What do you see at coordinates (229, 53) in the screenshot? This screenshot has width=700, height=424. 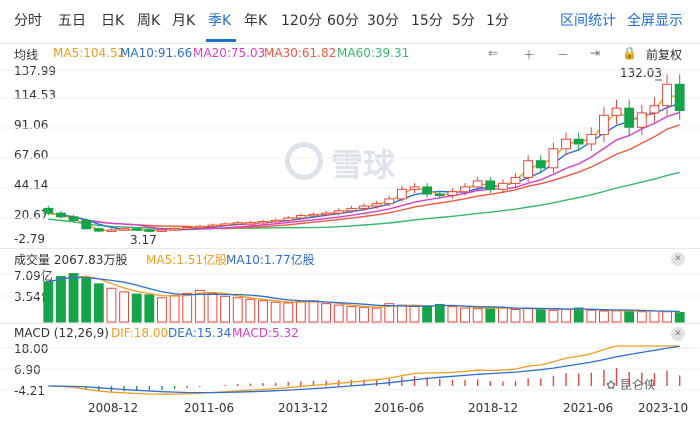 I see `ma20-legend: MA20:75.03` at bounding box center [229, 53].